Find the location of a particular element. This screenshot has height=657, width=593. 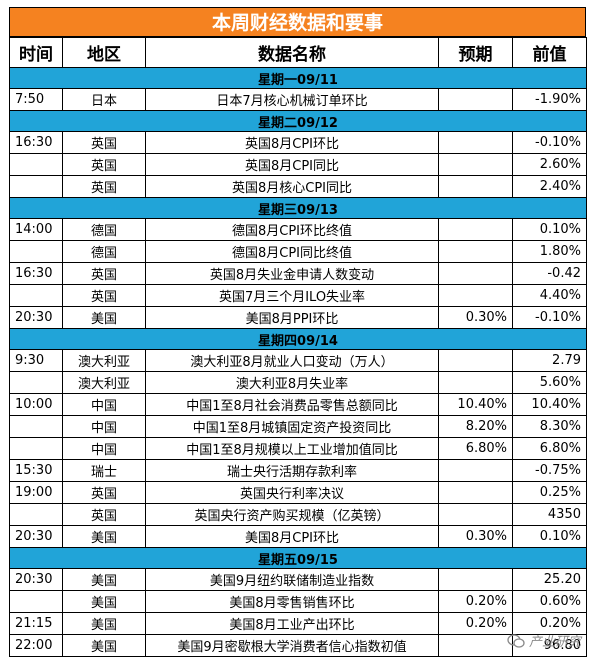

cell-name: 美国8月PPI环比 is located at coordinates (292, 317).